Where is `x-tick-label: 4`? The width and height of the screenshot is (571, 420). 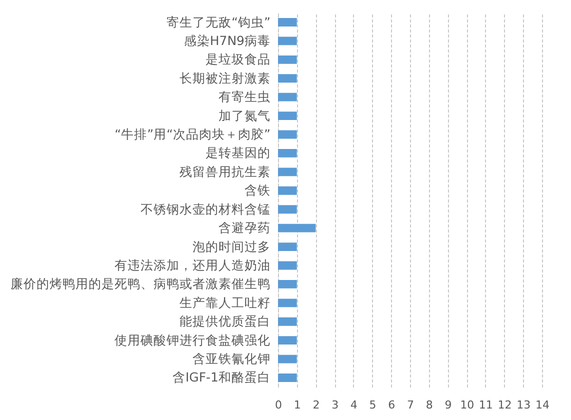 x-tick-label: 4 is located at coordinates (354, 405).